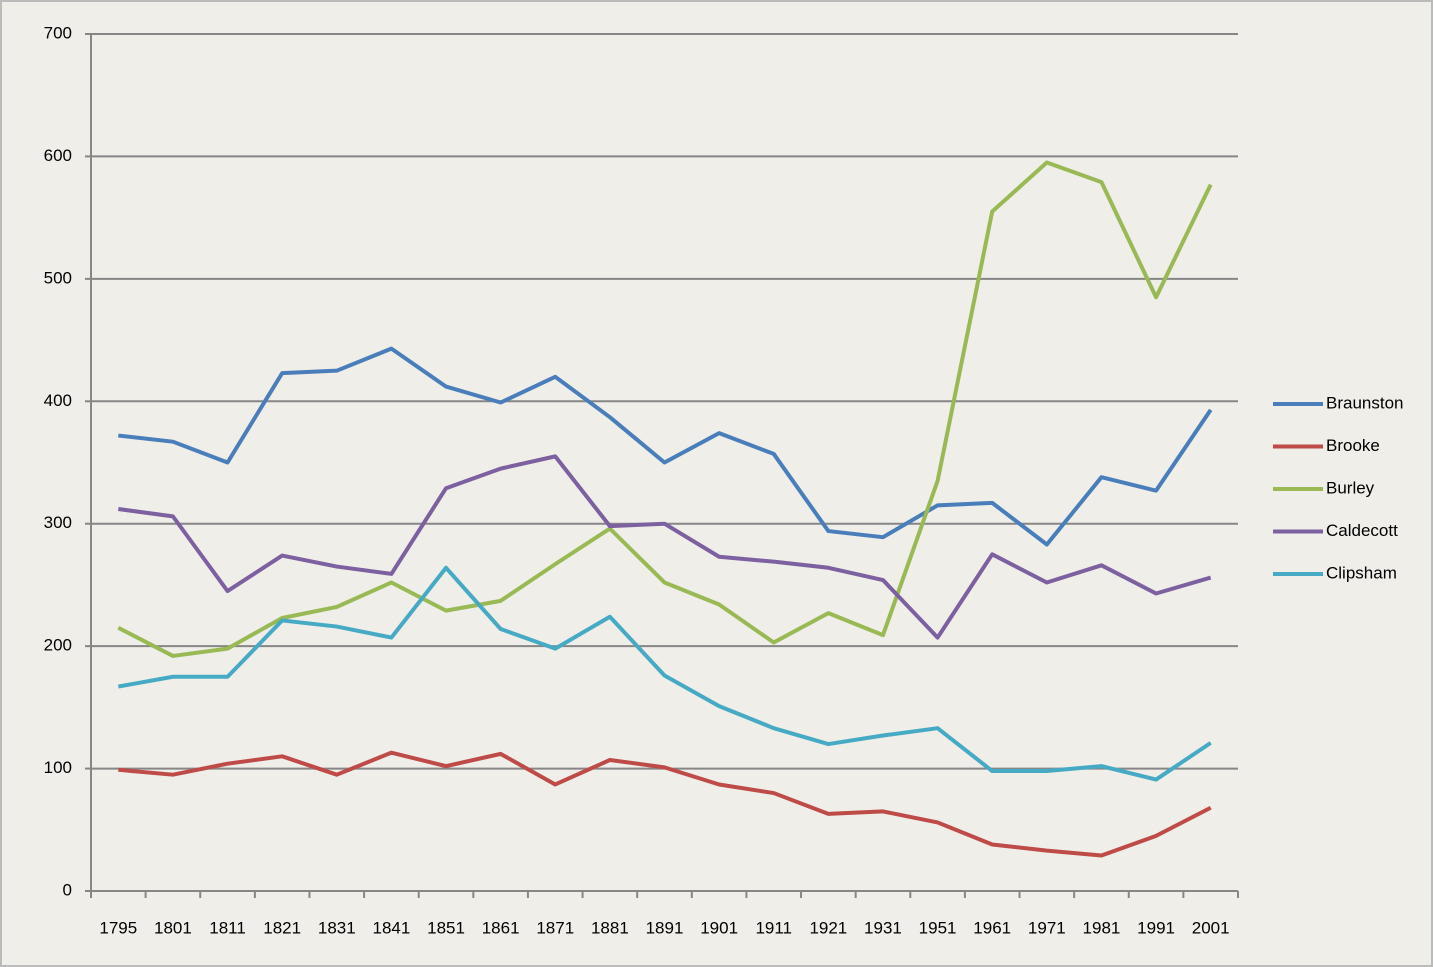 The image size is (1433, 967). I want to click on y-tick-label: 700, so click(58, 32).